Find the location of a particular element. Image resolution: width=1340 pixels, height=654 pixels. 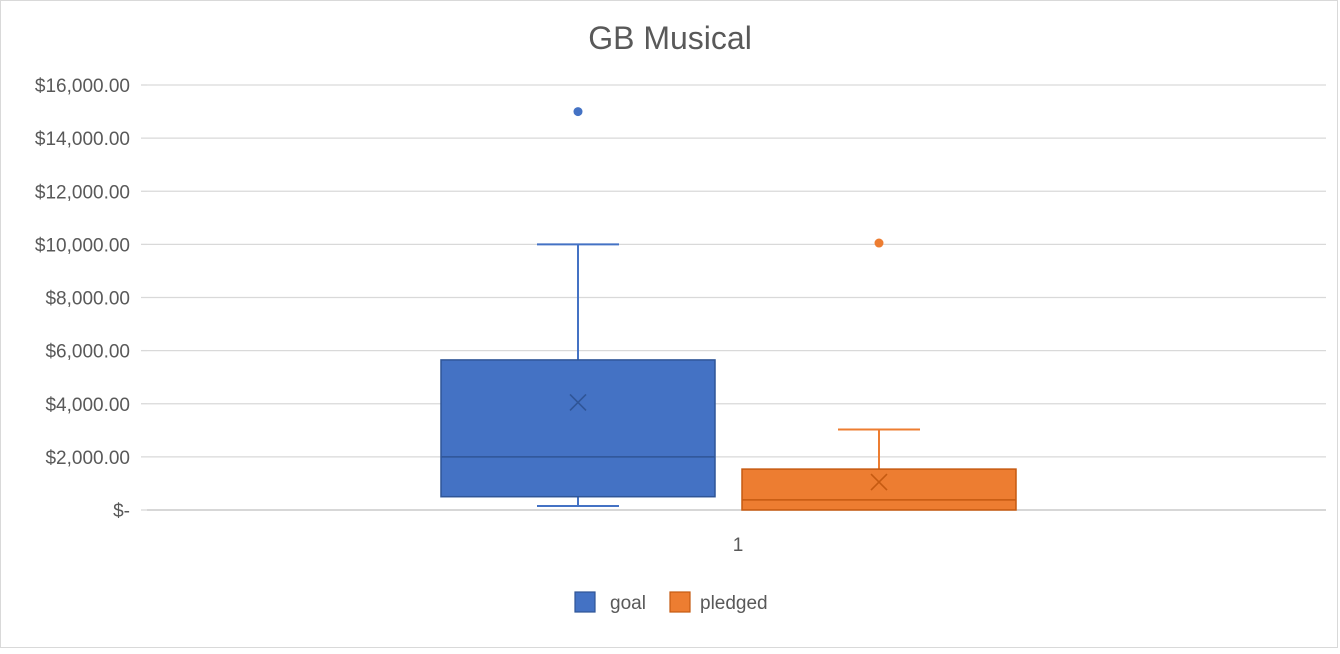

y-tick-label: $4,000.00 is located at coordinates (87, 405).